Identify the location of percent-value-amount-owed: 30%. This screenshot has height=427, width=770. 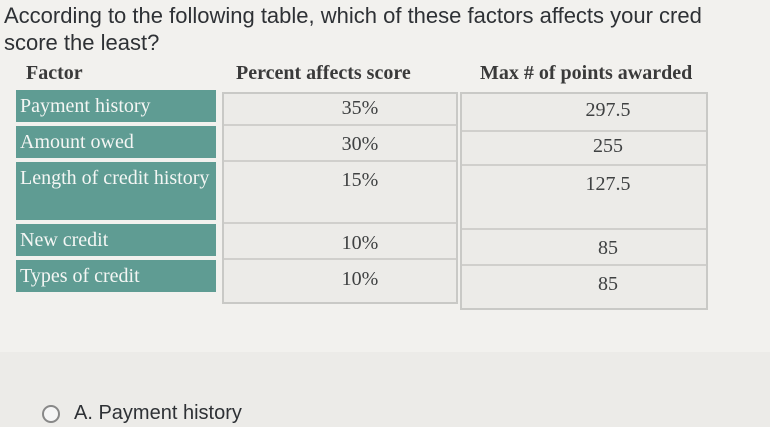
(360, 144).